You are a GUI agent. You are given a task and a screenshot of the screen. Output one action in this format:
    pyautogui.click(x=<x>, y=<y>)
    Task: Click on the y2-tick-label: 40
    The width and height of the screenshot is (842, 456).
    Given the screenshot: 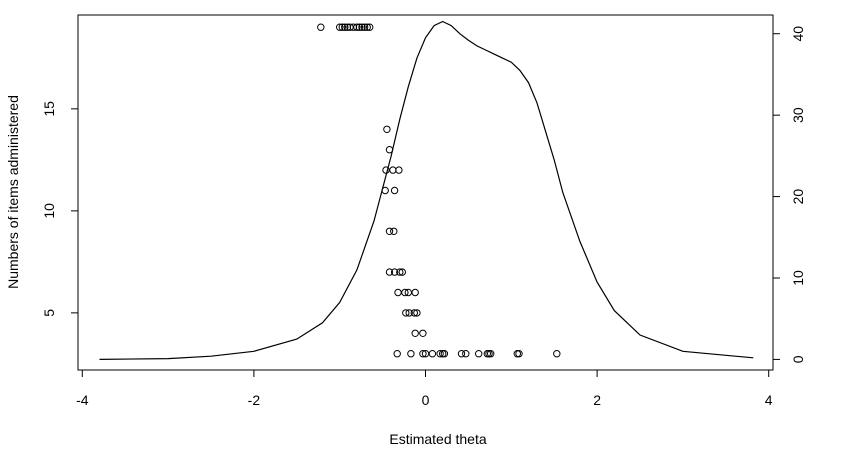 What is the action you would take?
    pyautogui.click(x=798, y=34)
    